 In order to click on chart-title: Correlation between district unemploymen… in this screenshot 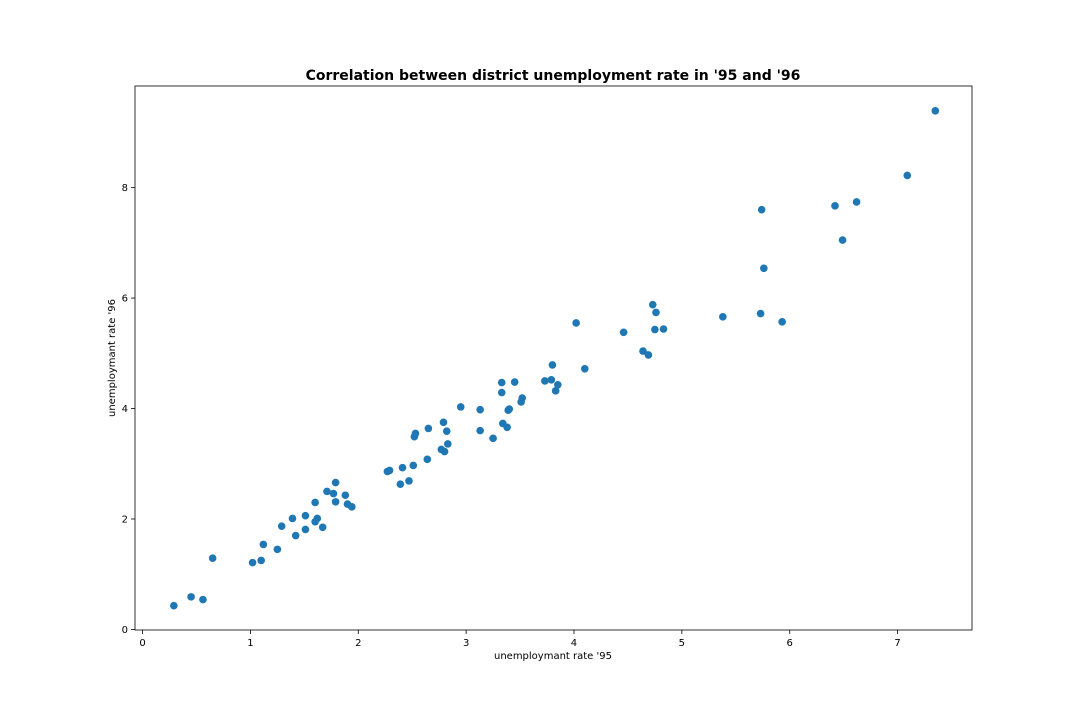, I will do `click(553, 76)`.